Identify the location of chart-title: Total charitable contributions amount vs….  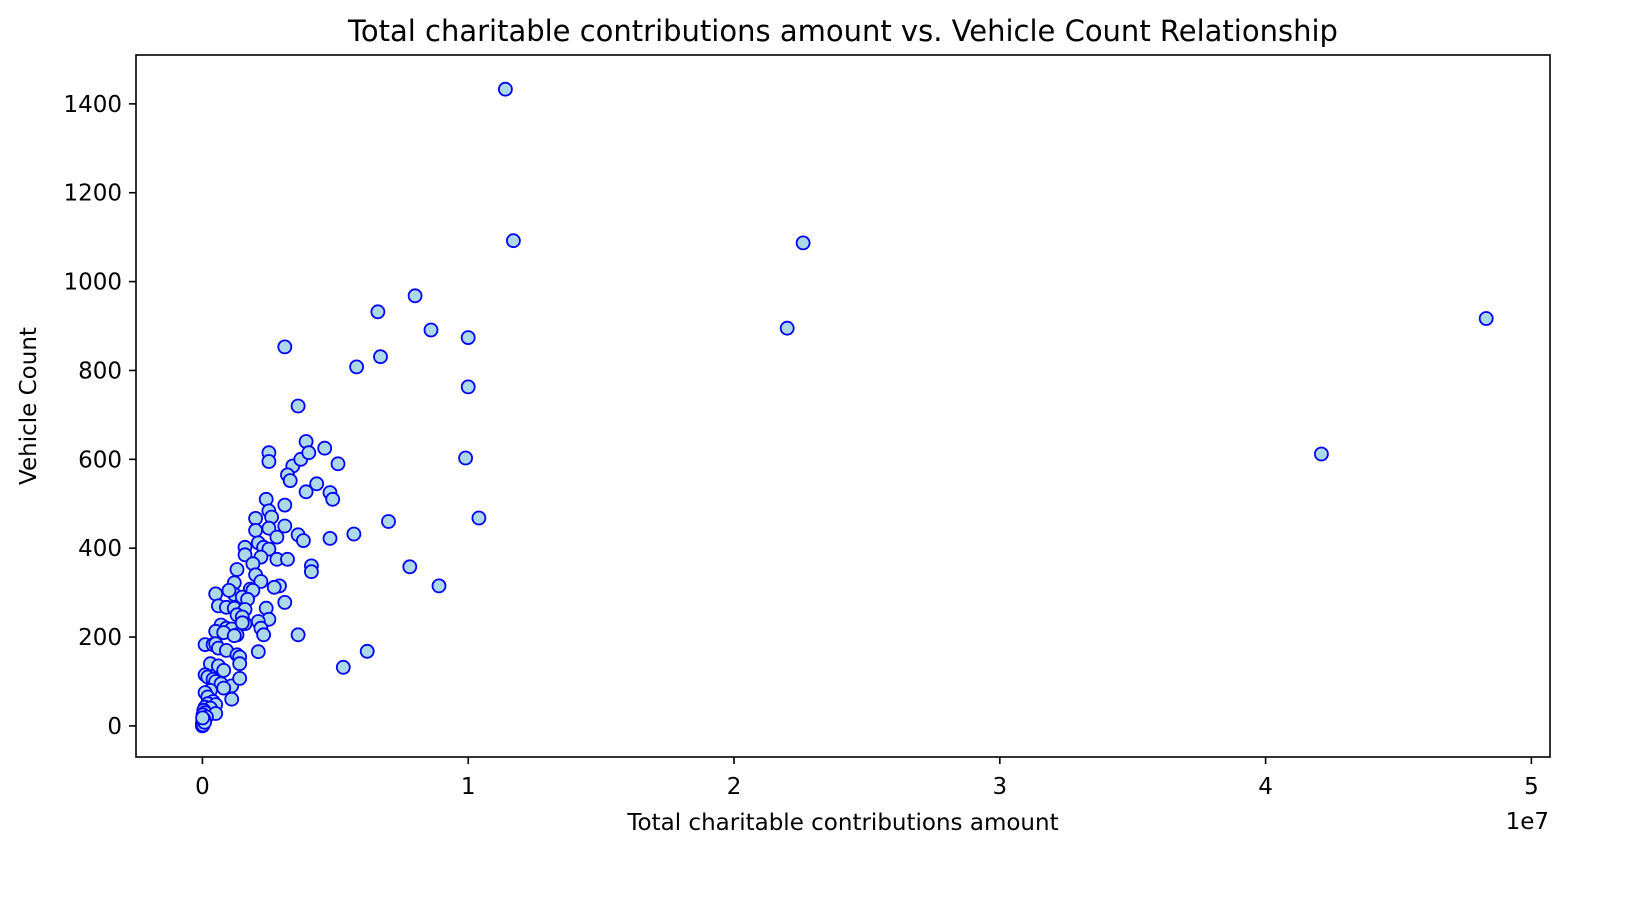
(842, 31).